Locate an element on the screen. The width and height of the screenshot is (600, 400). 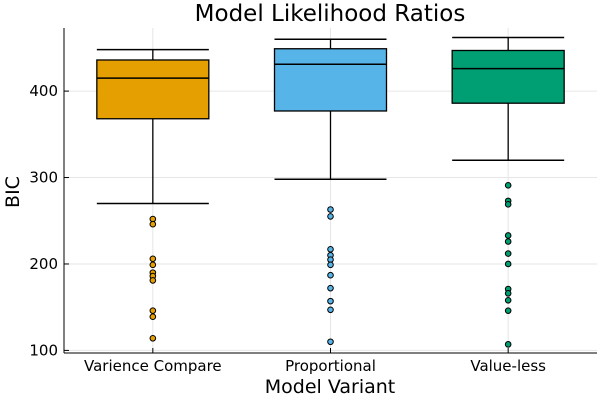
y-tick-label: 100 is located at coordinates (43, 350).